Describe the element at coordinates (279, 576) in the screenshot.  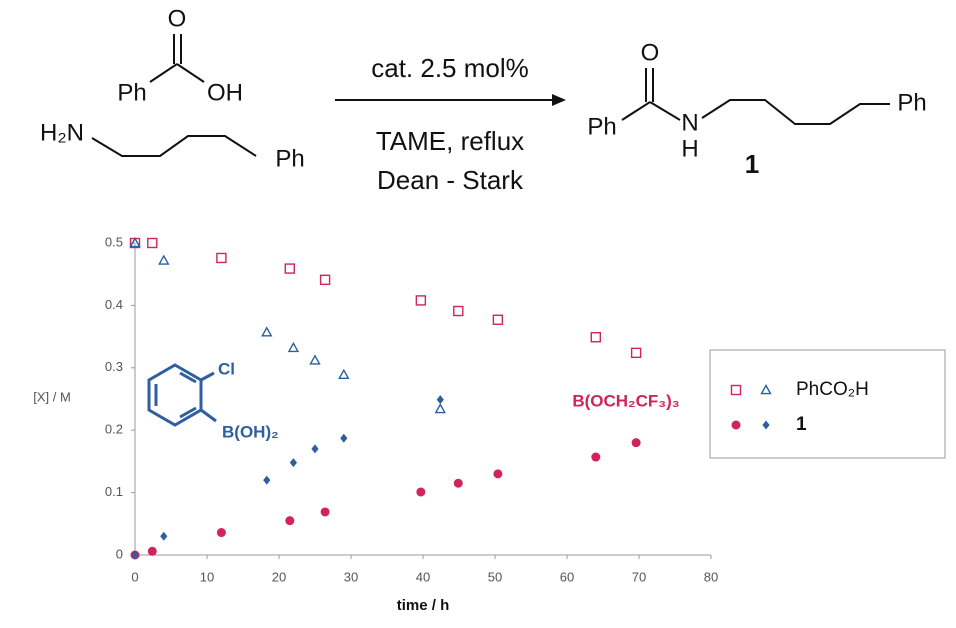
I see `x-tick-label: 20` at that location.